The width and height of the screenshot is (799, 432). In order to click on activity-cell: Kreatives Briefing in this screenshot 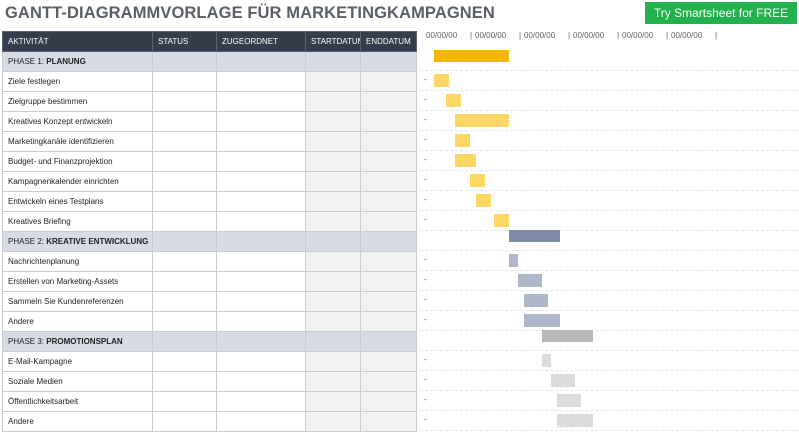, I will do `click(77, 221)`.